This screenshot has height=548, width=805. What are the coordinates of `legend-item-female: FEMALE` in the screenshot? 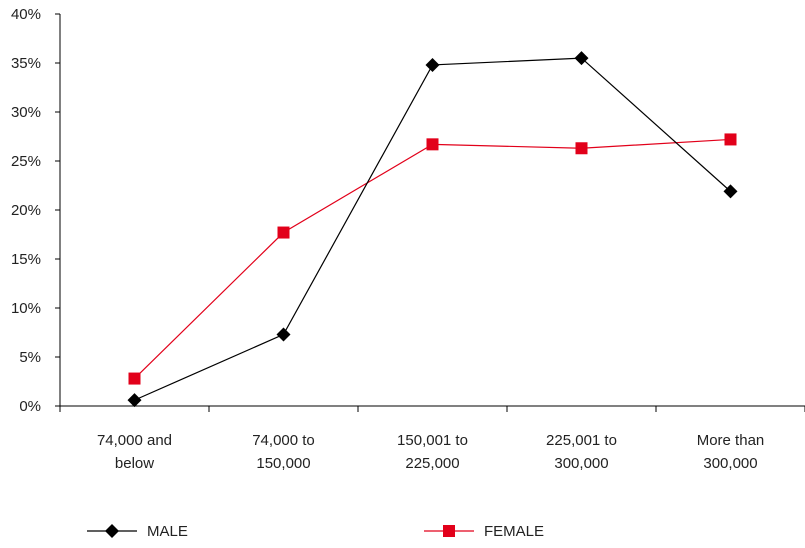 It's located at (484, 531).